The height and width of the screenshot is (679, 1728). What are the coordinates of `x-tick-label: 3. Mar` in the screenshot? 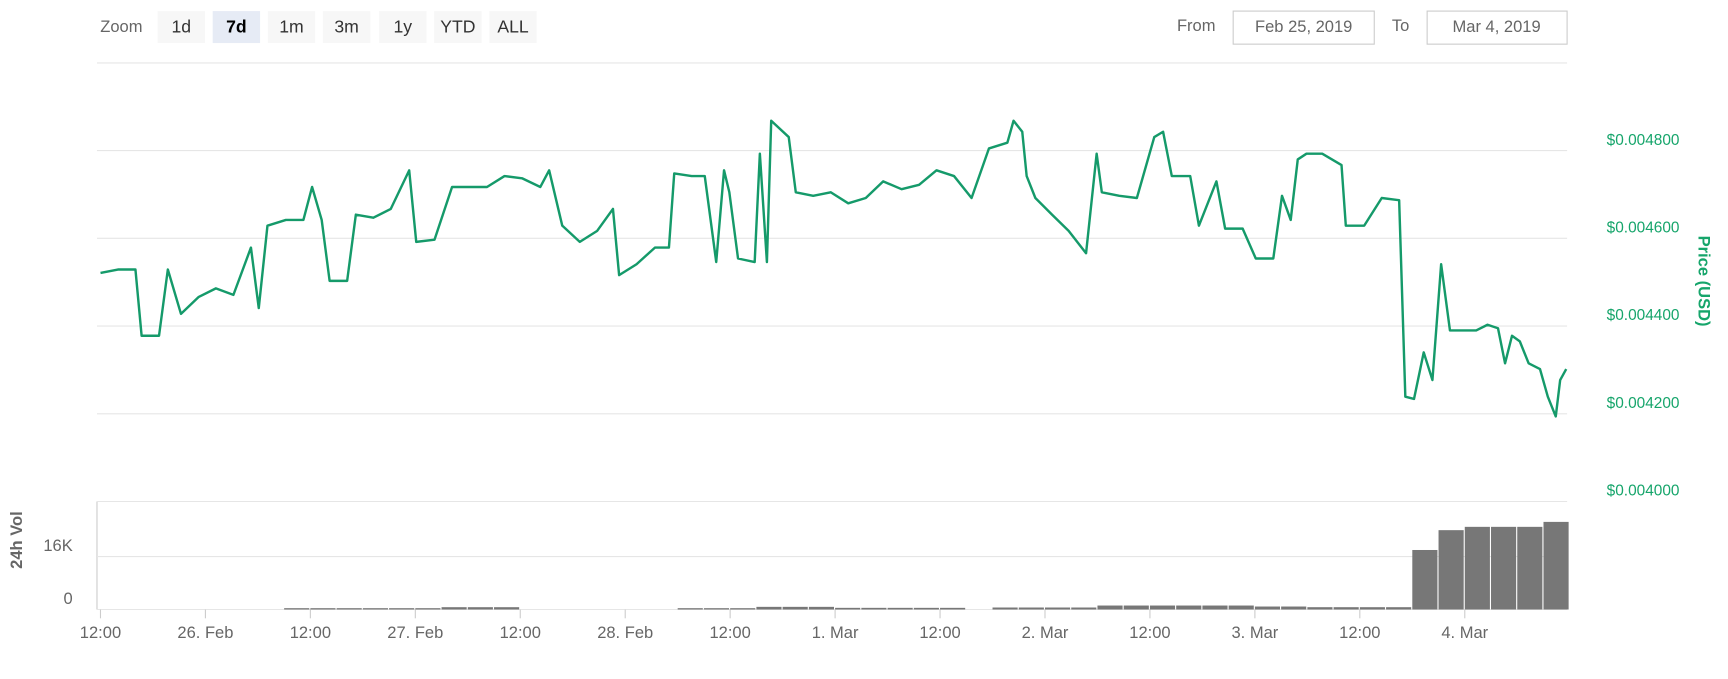 It's located at (1254, 632).